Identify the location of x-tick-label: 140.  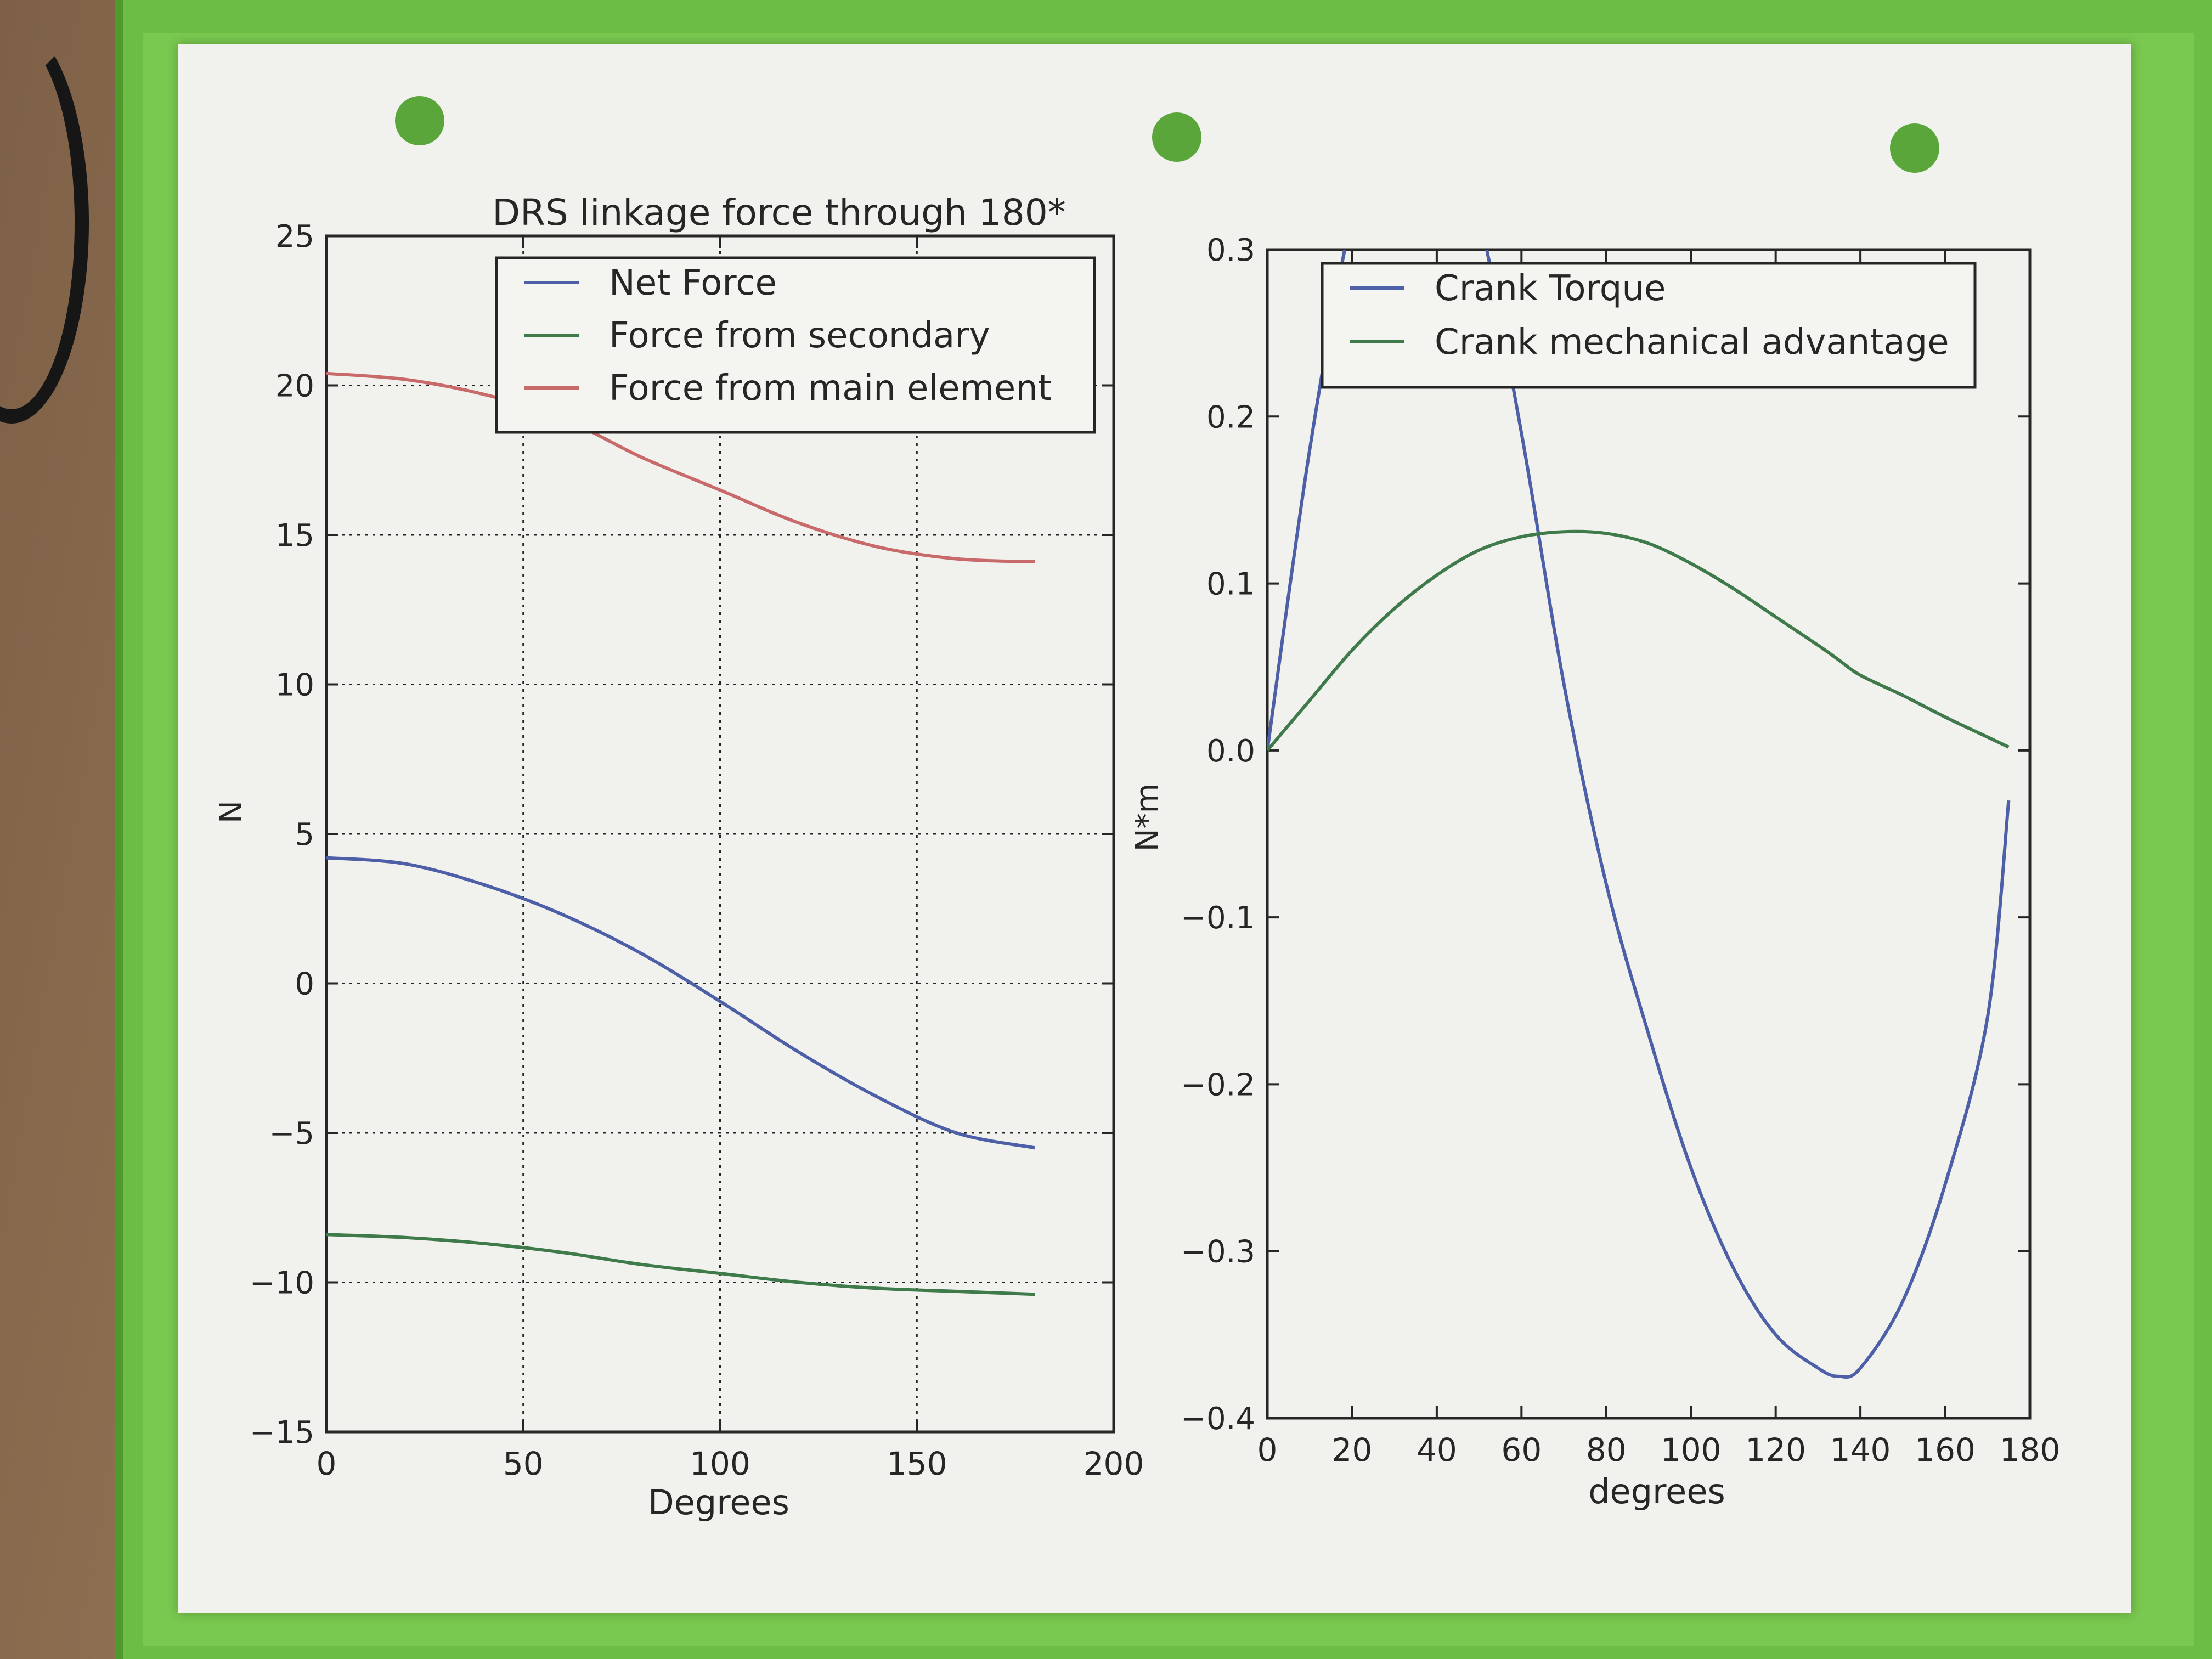
(1861, 1450).